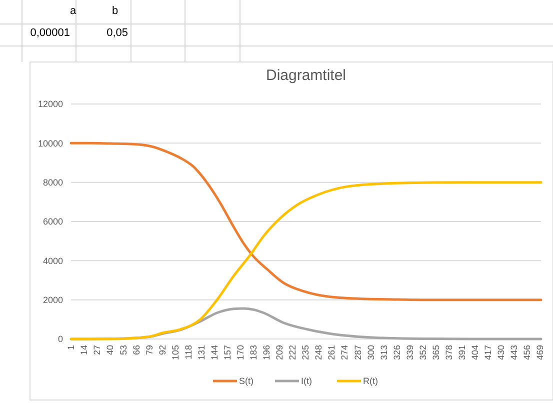  I want to click on text: b, so click(115, 11).